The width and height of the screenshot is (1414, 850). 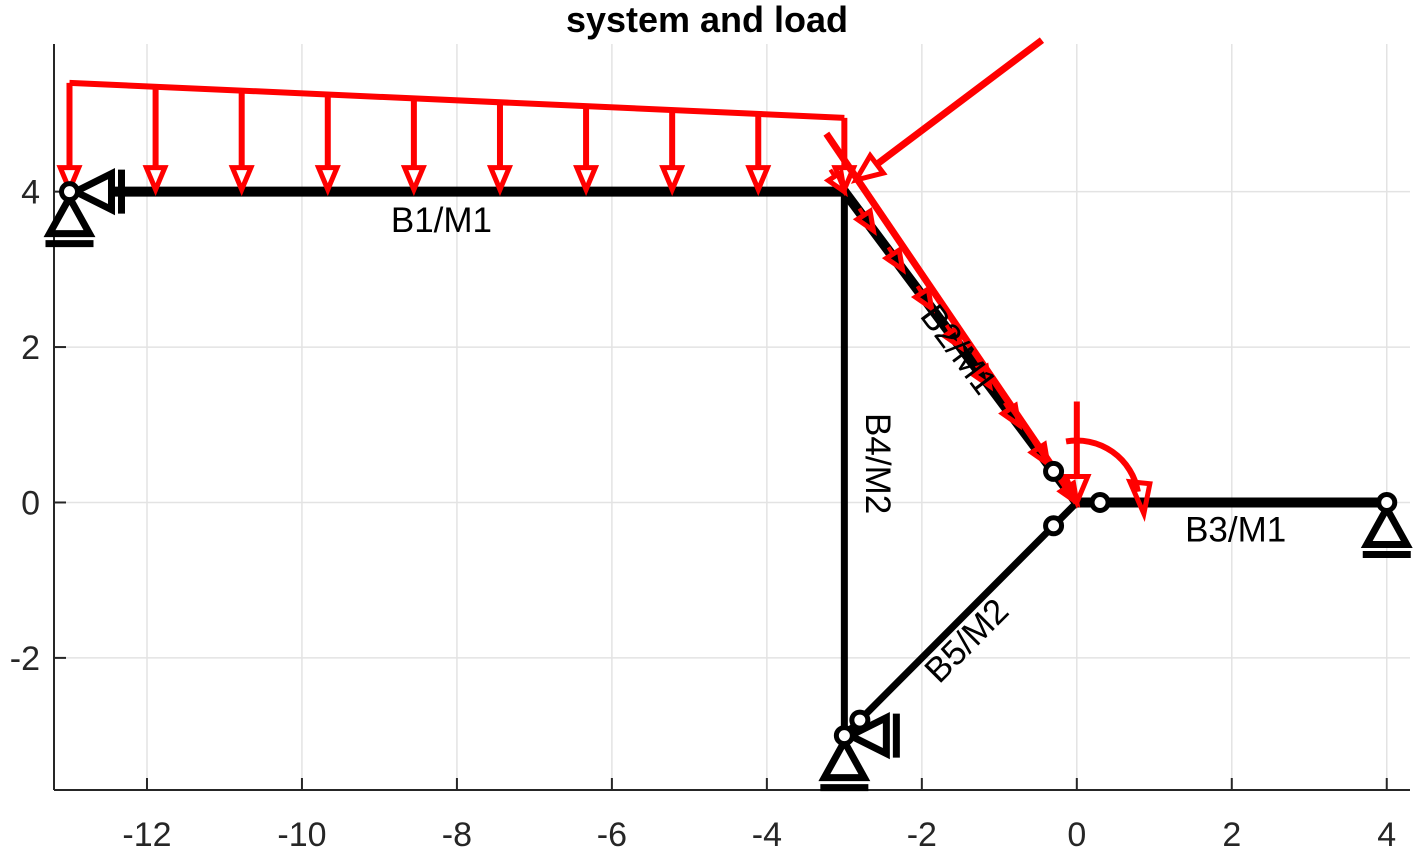 I want to click on point-load-arrow-shaft, so click(x=959, y=102).